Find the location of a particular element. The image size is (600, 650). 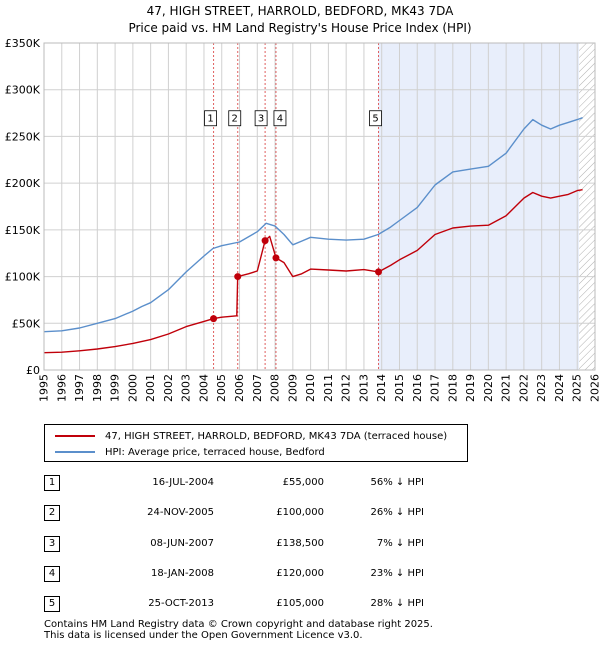

x-tick-label: 2009 is located at coordinates (292, 388).